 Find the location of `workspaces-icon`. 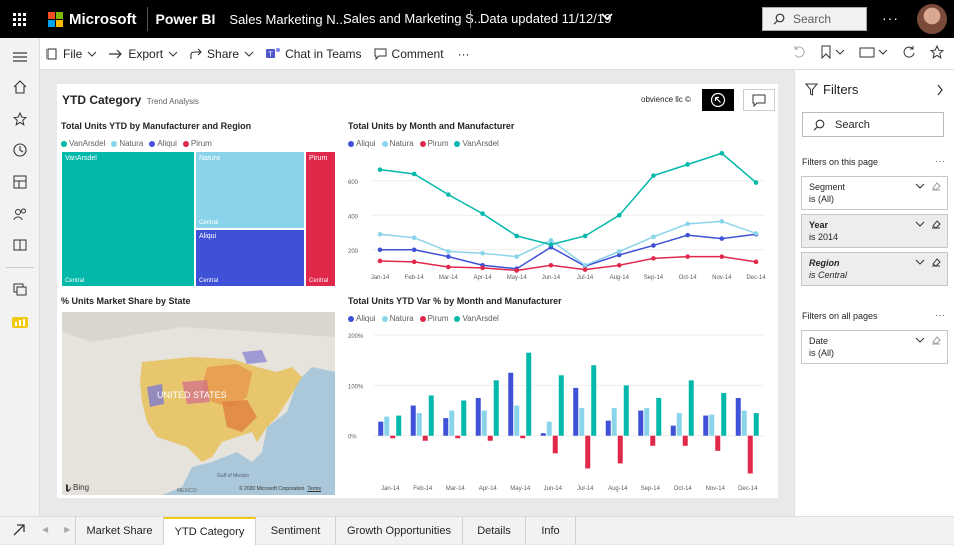

workspaces-icon is located at coordinates (20, 290).